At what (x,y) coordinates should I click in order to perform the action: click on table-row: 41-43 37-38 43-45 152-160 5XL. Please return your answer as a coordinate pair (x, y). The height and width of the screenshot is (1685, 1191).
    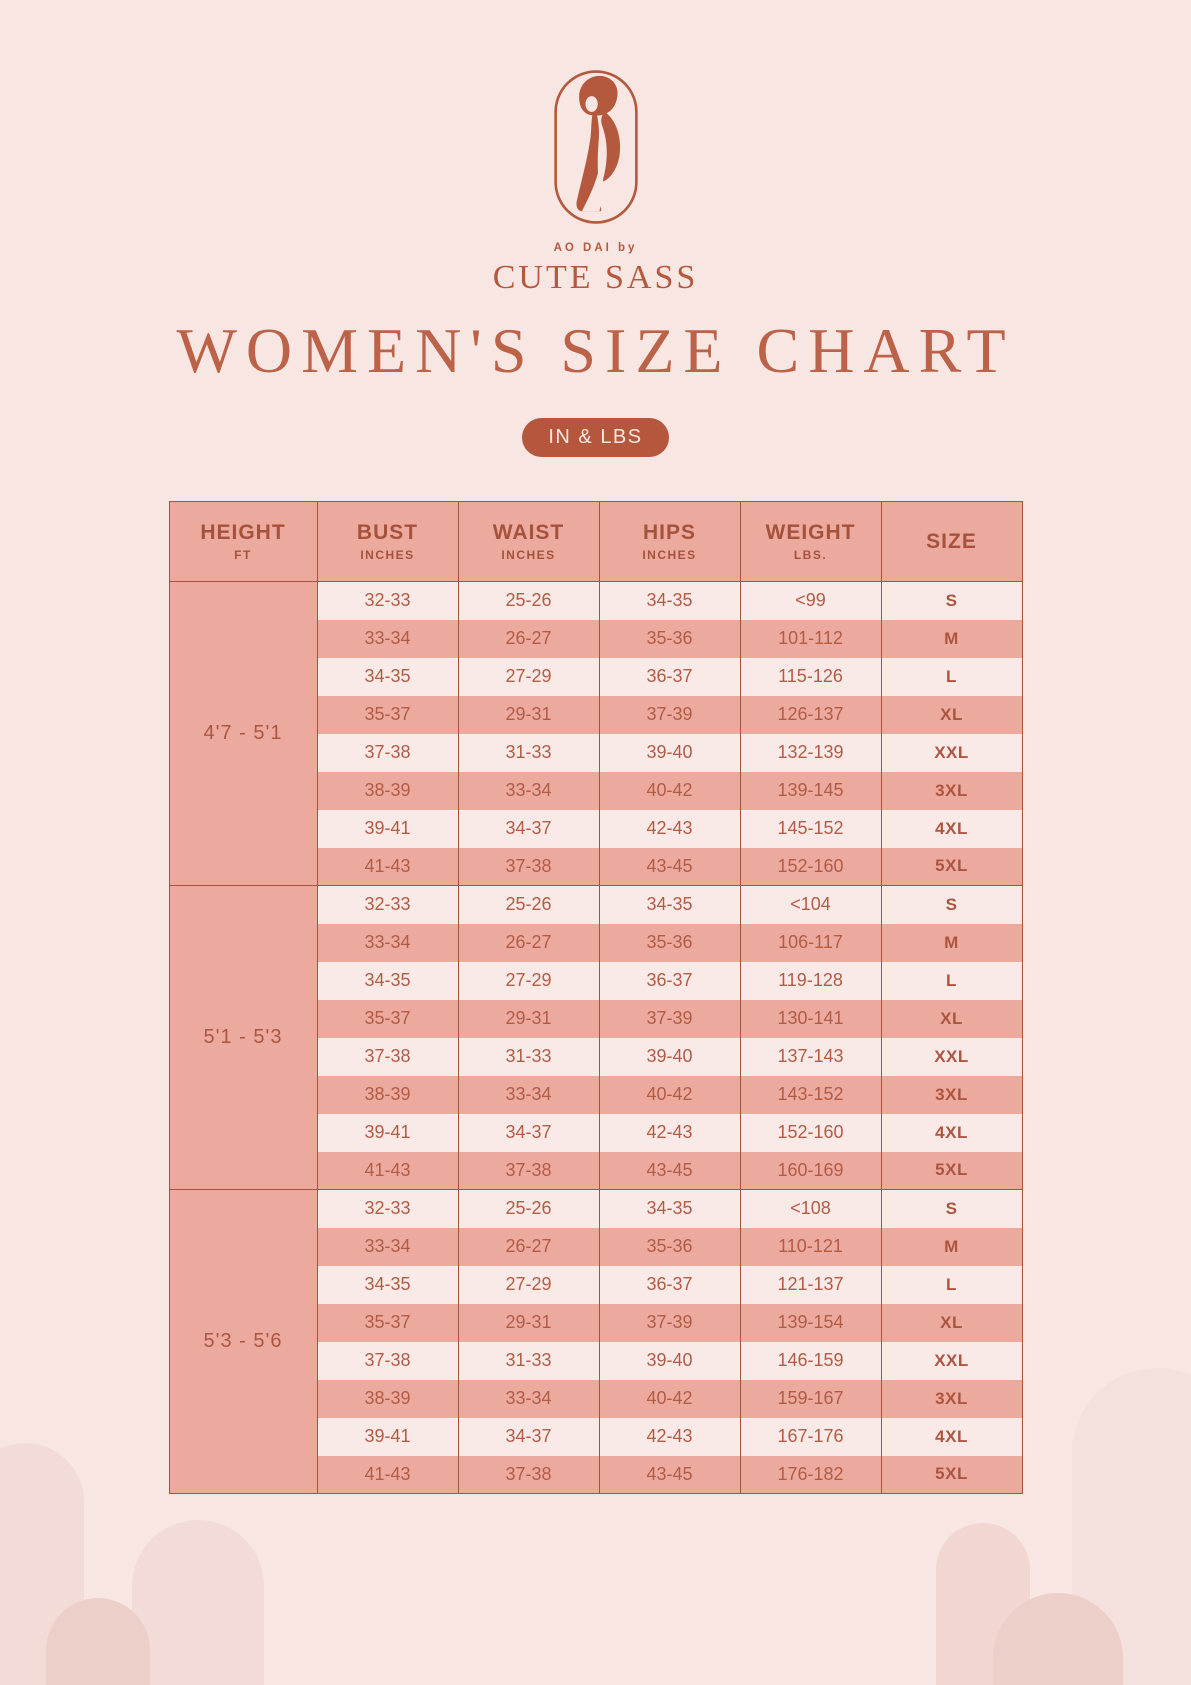
    Looking at the image, I should click on (596, 866).